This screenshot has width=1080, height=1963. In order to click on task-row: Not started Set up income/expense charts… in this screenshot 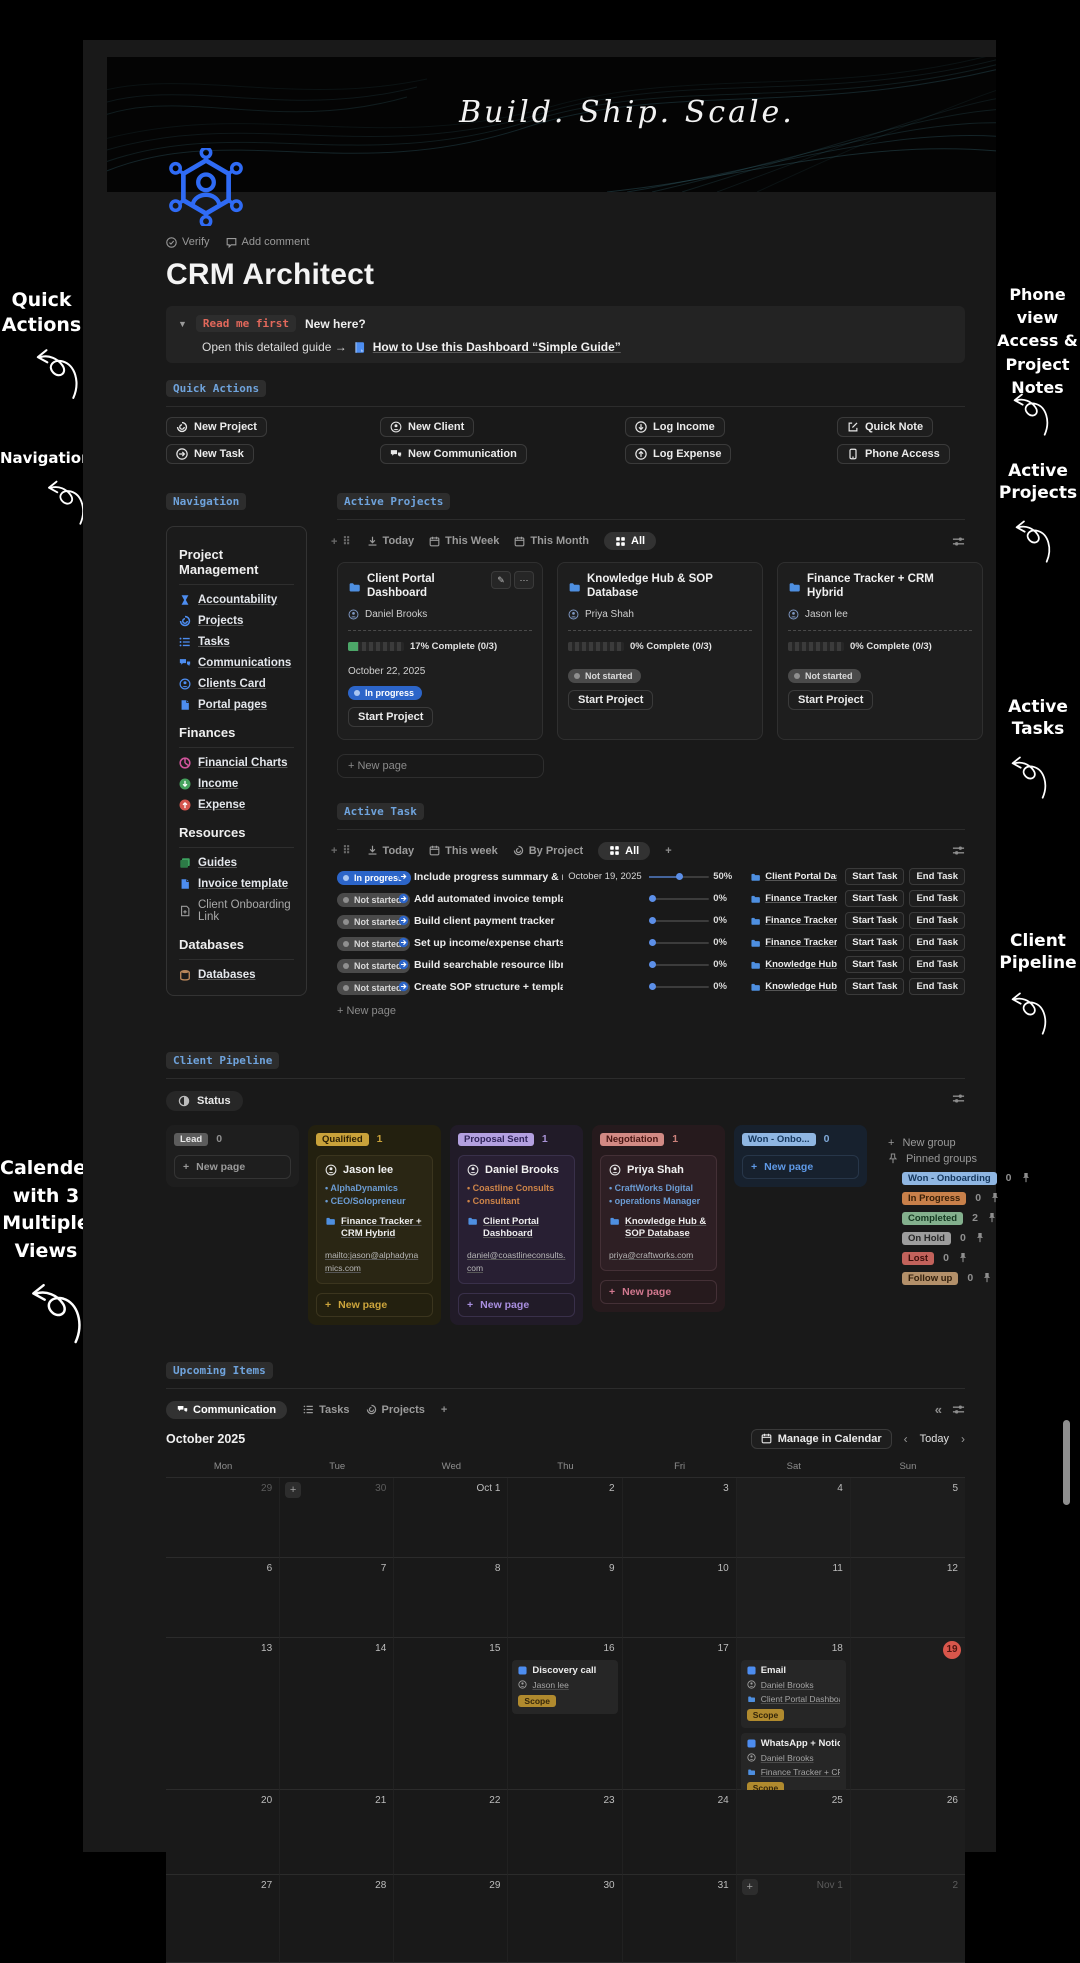, I will do `click(651, 943)`.